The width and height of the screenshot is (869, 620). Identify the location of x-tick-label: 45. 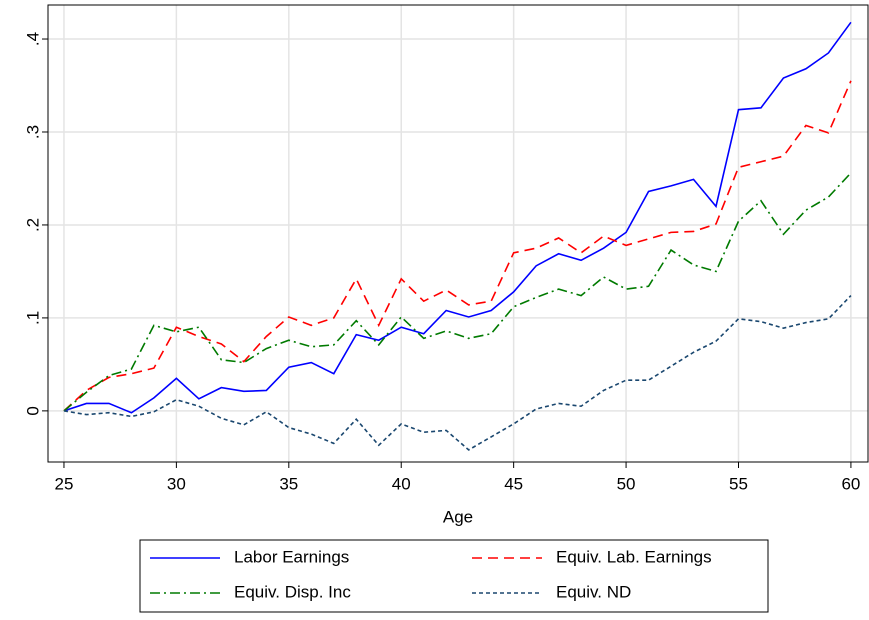
(513, 483).